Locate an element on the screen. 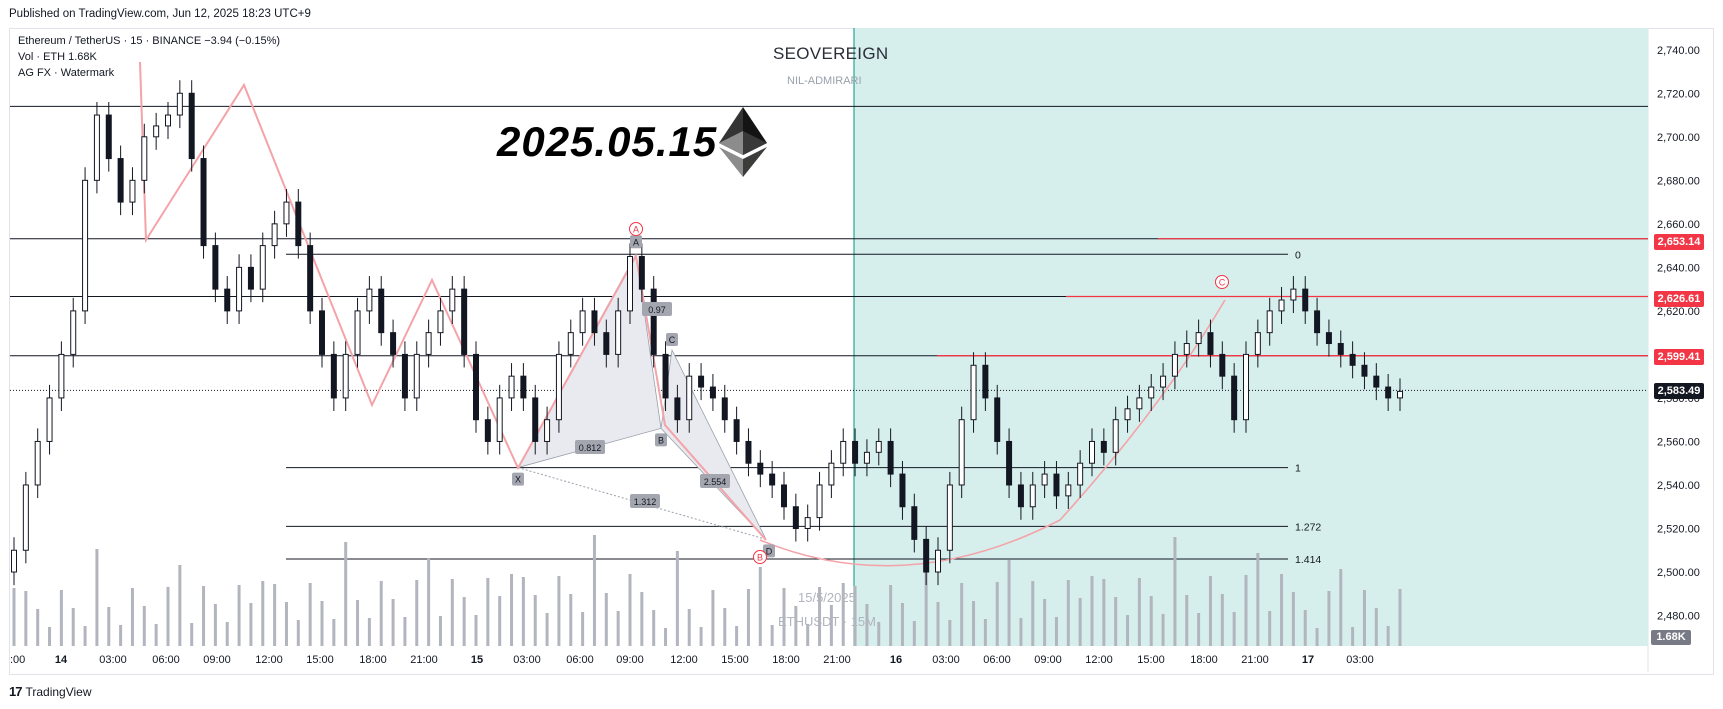  tradingview-logo-text: TradingView is located at coordinates (58, 691).